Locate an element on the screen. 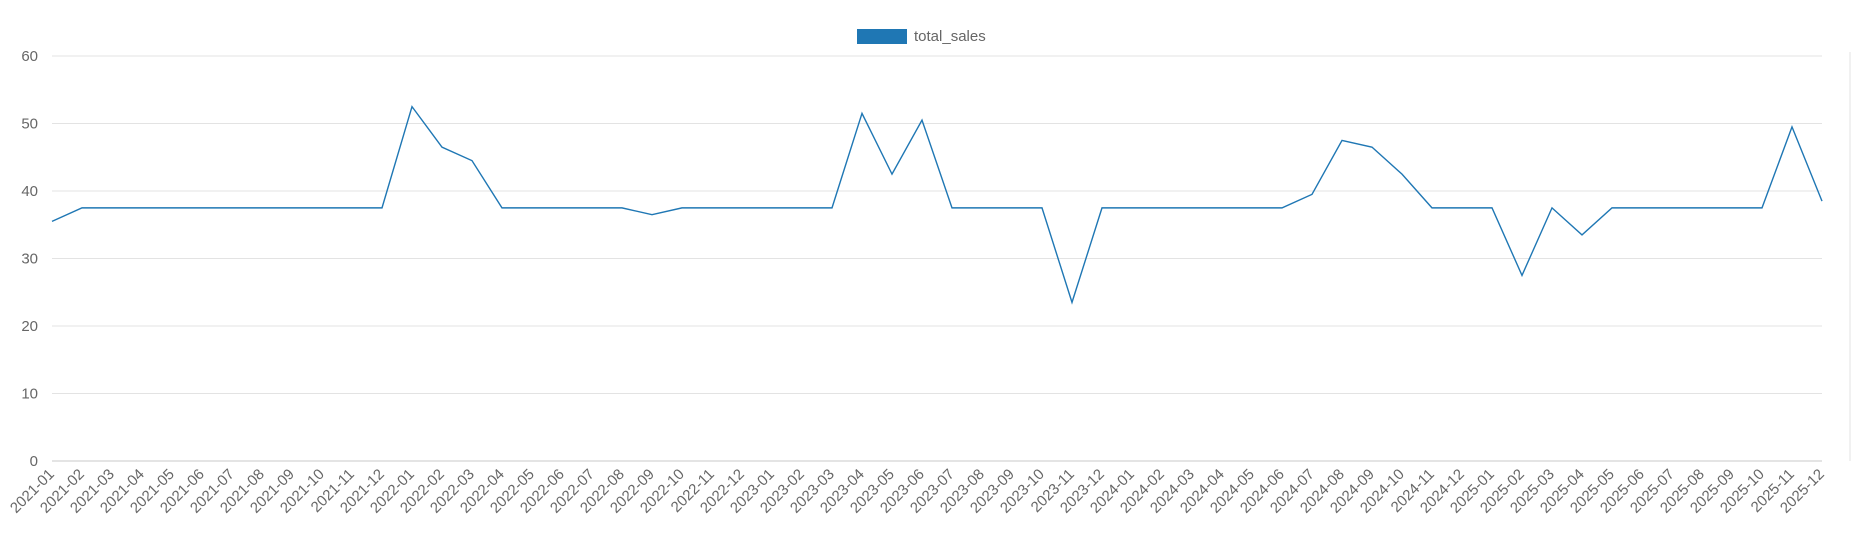  y-tick-label-30: 30 is located at coordinates (29, 259).